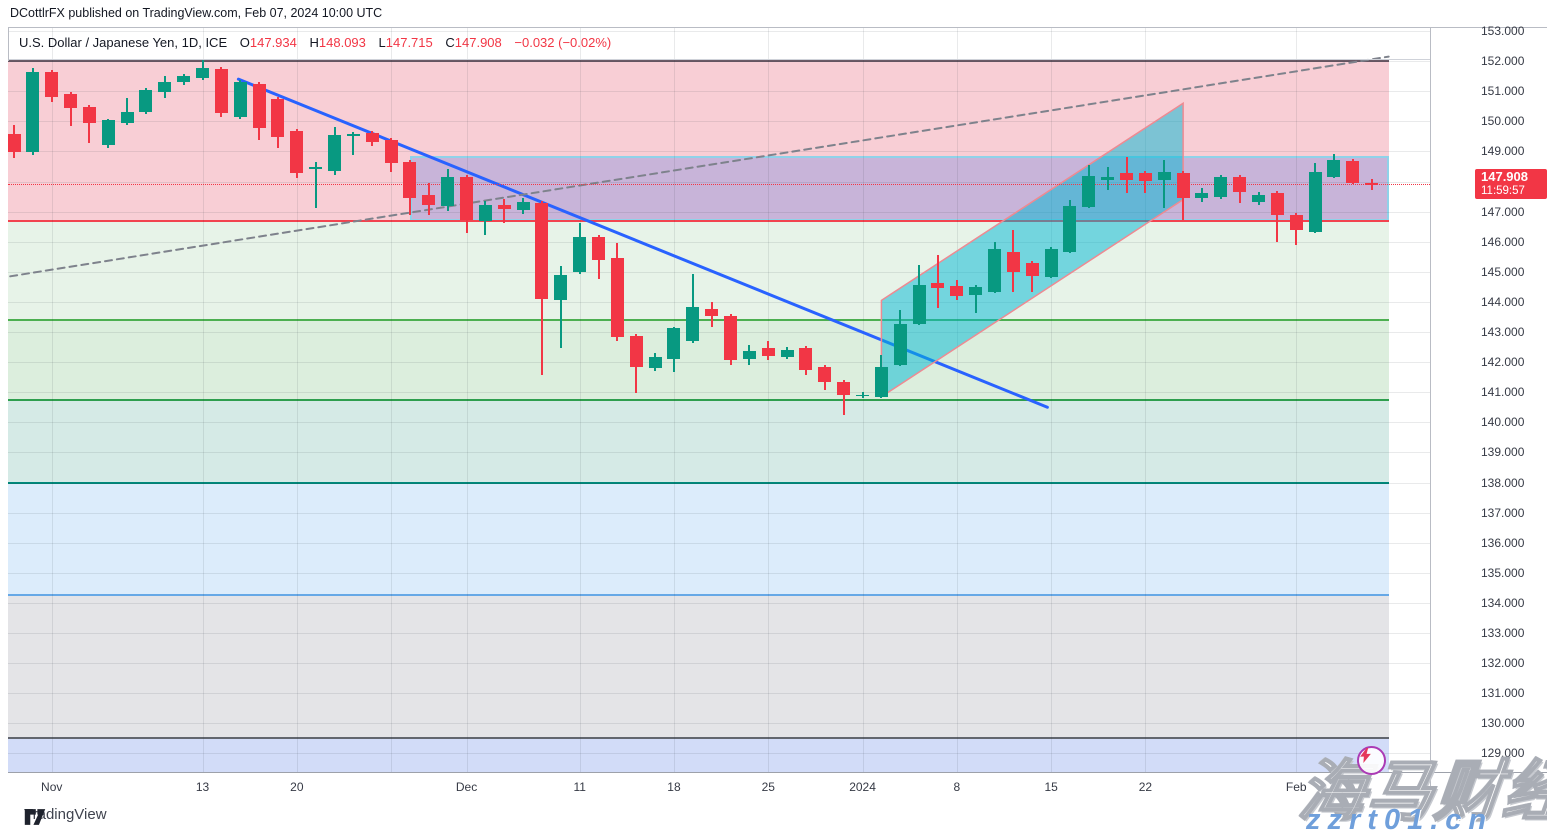  What do you see at coordinates (1503, 512) in the screenshot?
I see `price-axis-label: 137.000` at bounding box center [1503, 512].